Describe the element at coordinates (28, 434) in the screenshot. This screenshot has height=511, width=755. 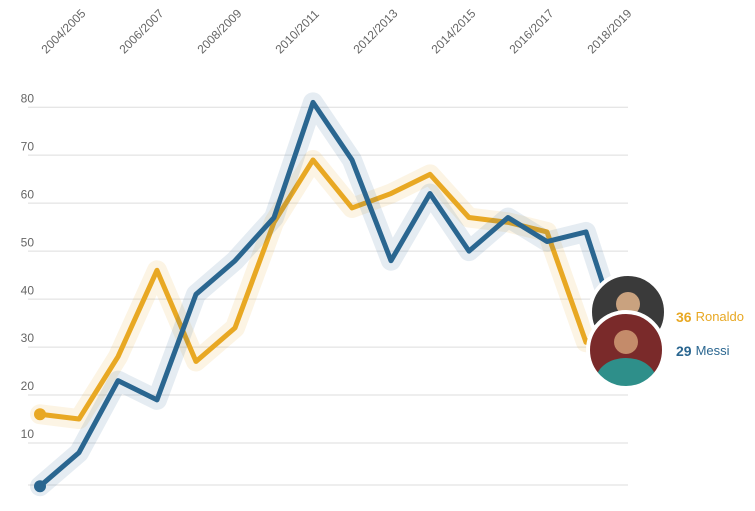
I see `y-tick-label: 10` at that location.